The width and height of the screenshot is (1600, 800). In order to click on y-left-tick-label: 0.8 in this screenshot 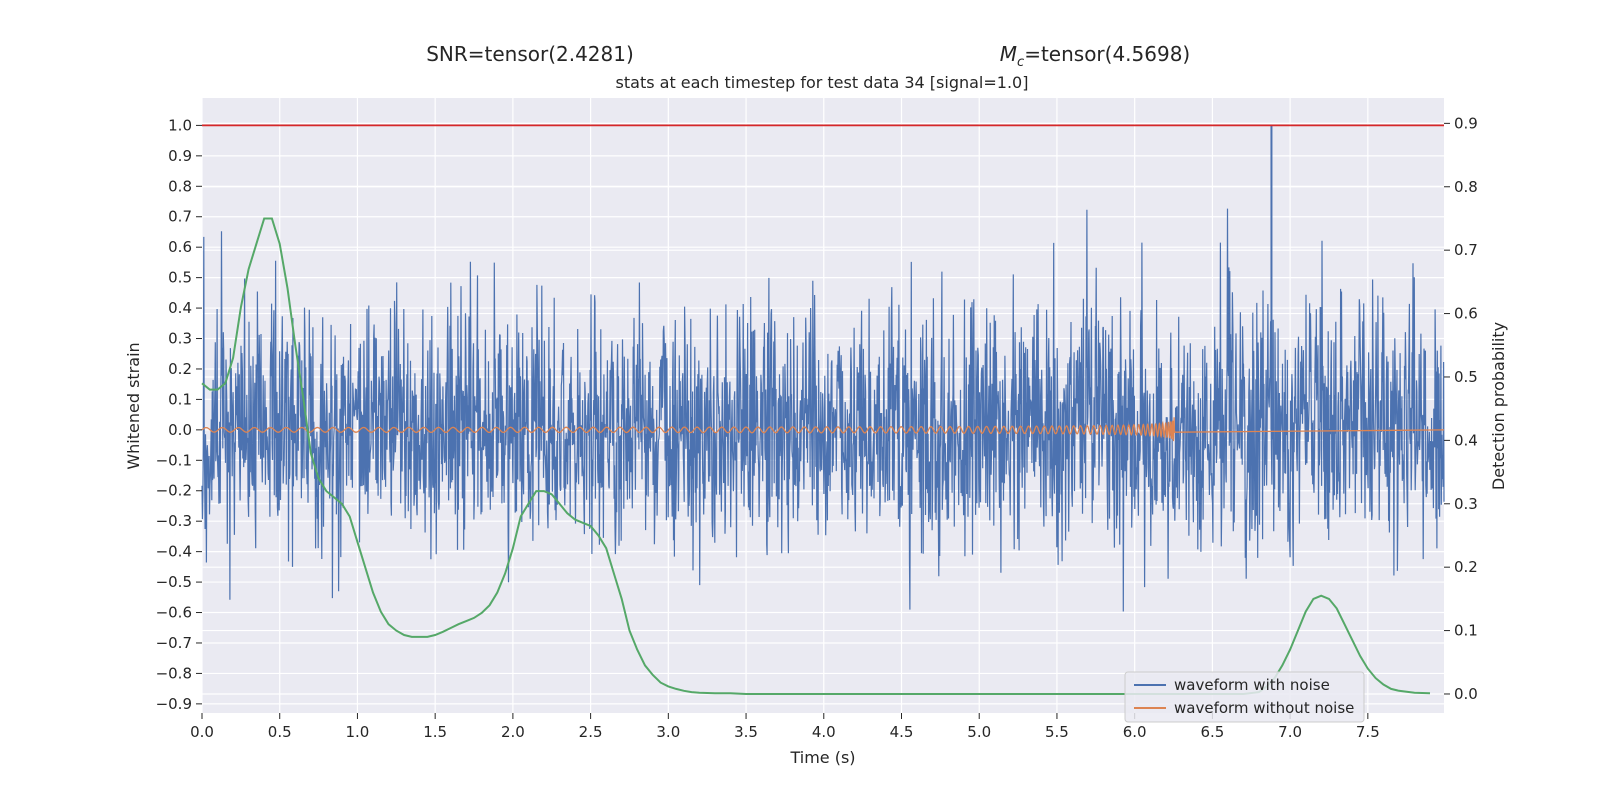, I will do `click(180, 186)`.